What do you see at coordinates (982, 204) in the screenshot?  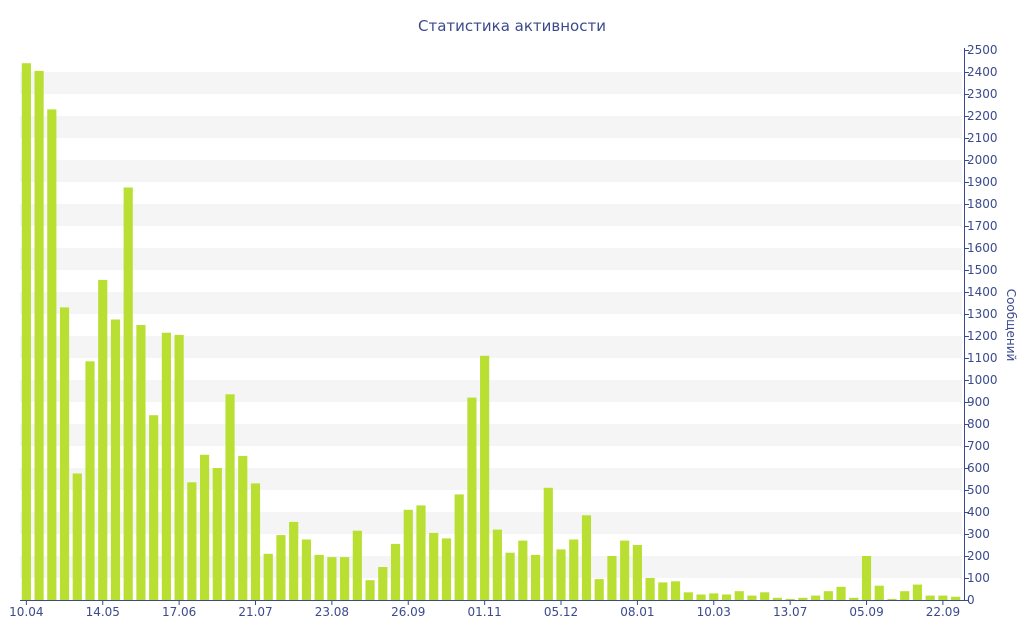 I see `y-tick-label: 1800` at bounding box center [982, 204].